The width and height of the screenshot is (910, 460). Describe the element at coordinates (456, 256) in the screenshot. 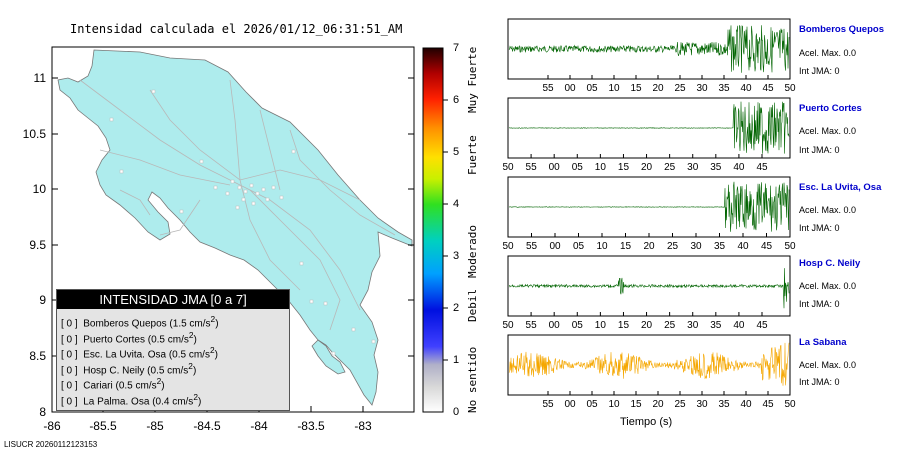

I see `colorbar-number: 3` at that location.